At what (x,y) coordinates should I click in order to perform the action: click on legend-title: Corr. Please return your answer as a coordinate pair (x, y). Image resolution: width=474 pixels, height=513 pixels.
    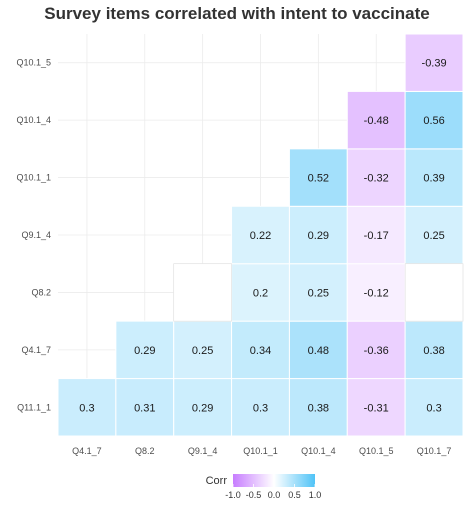
    Looking at the image, I should click on (217, 481).